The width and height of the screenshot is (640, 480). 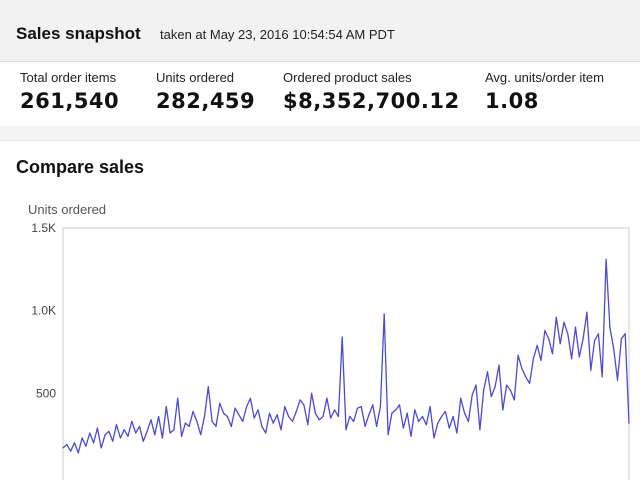 I want to click on metric-avg-units-per-order-item: Avg. units/order item 1.08, so click(x=544, y=91).